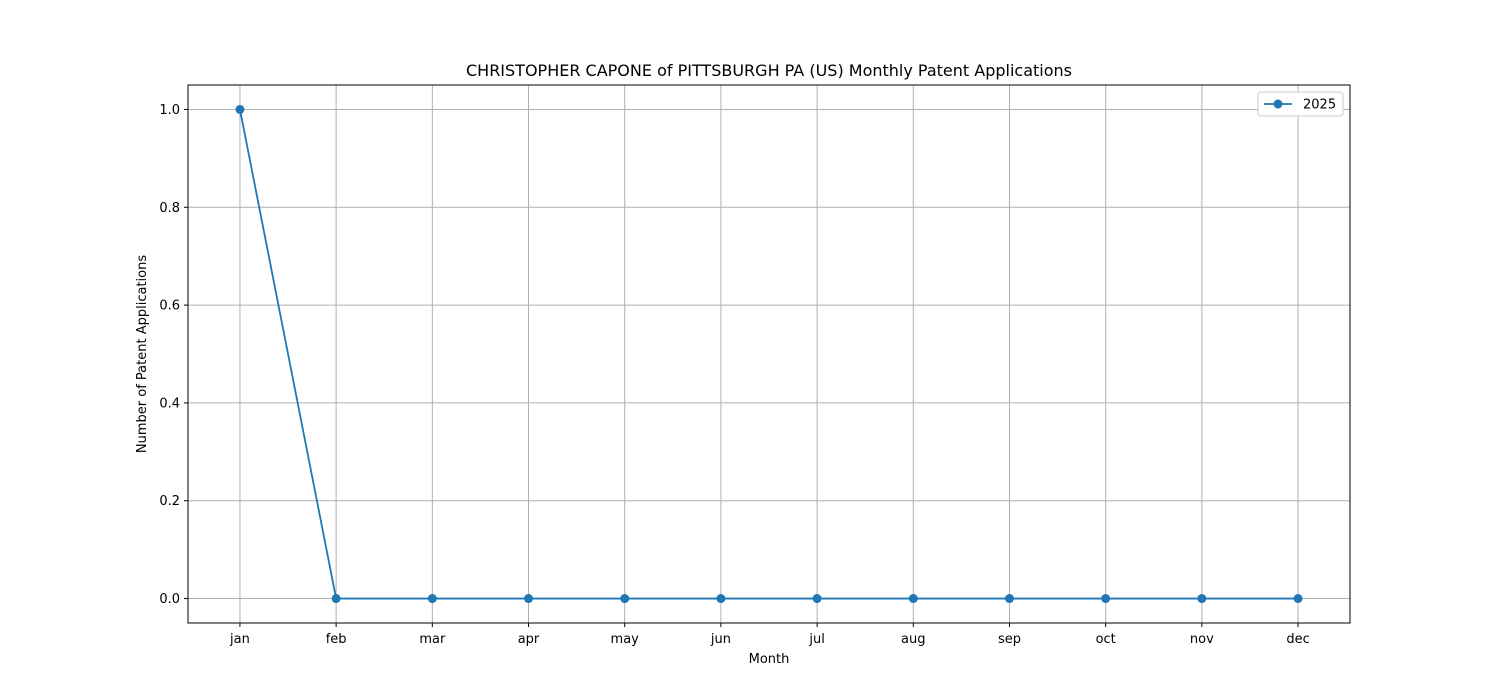 This screenshot has width=1500, height=700. What do you see at coordinates (1319, 105) in the screenshot?
I see `legend-label: 2025` at bounding box center [1319, 105].